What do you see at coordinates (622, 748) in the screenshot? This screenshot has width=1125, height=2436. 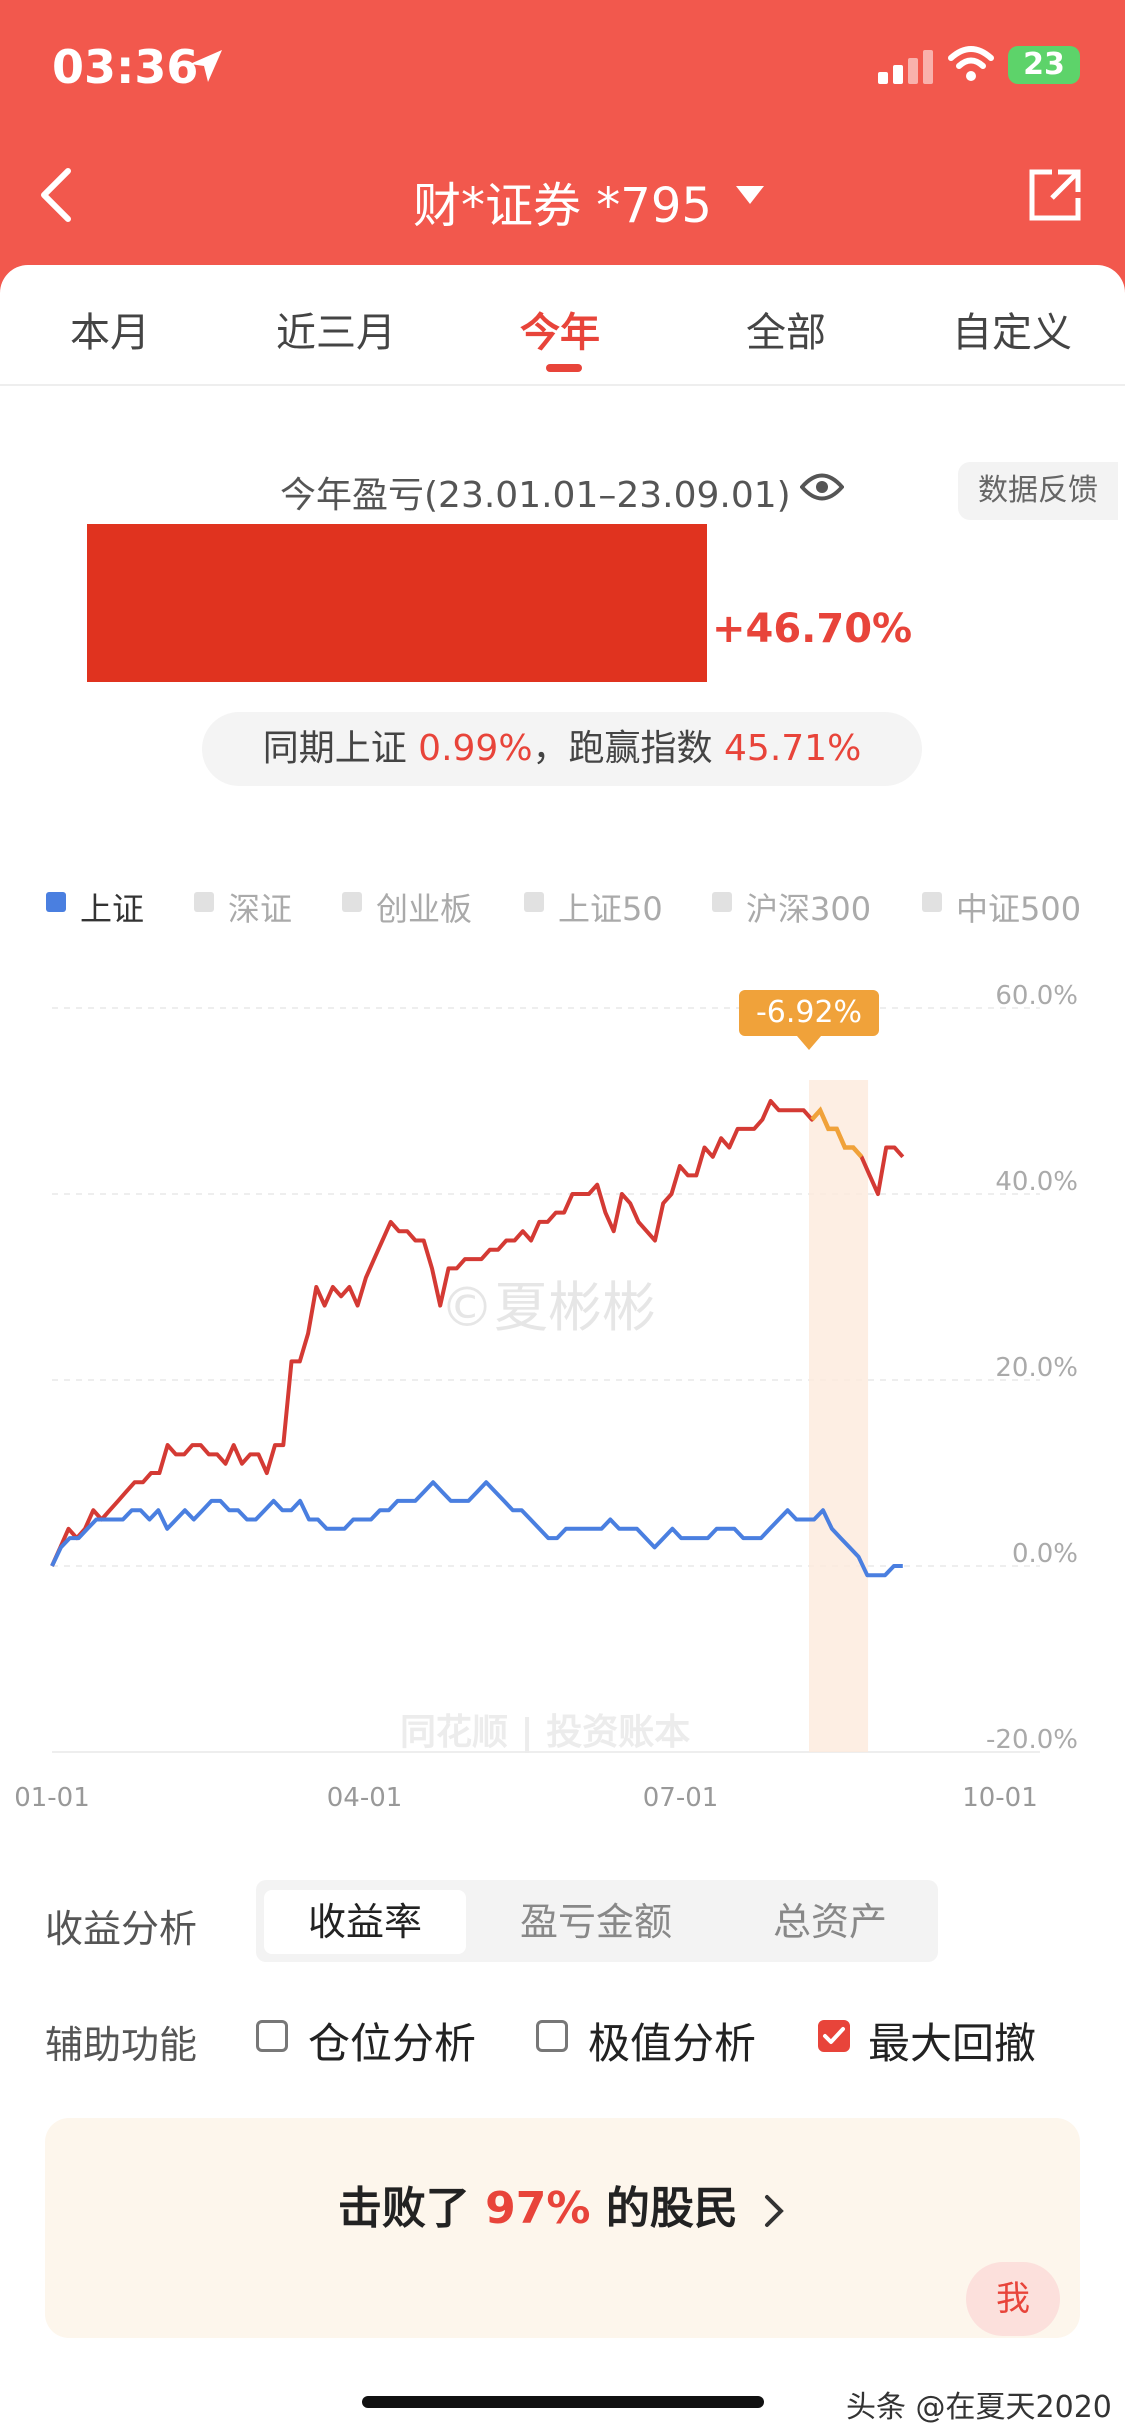 I see `compare-mid: ，跑赢指数` at bounding box center [622, 748].